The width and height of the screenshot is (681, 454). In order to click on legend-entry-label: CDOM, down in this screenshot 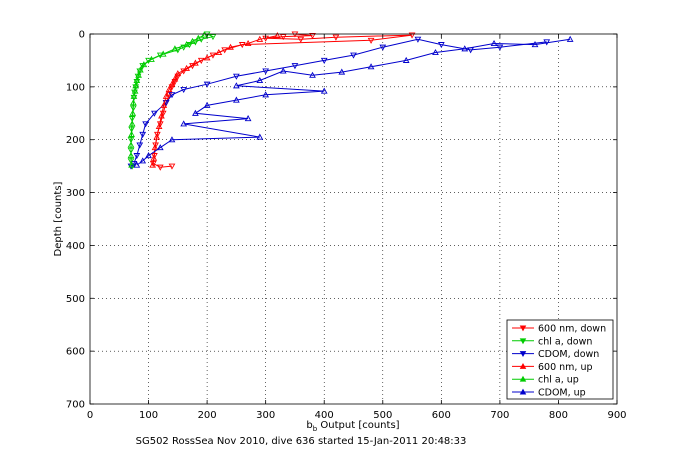, I will do `click(568, 354)`.